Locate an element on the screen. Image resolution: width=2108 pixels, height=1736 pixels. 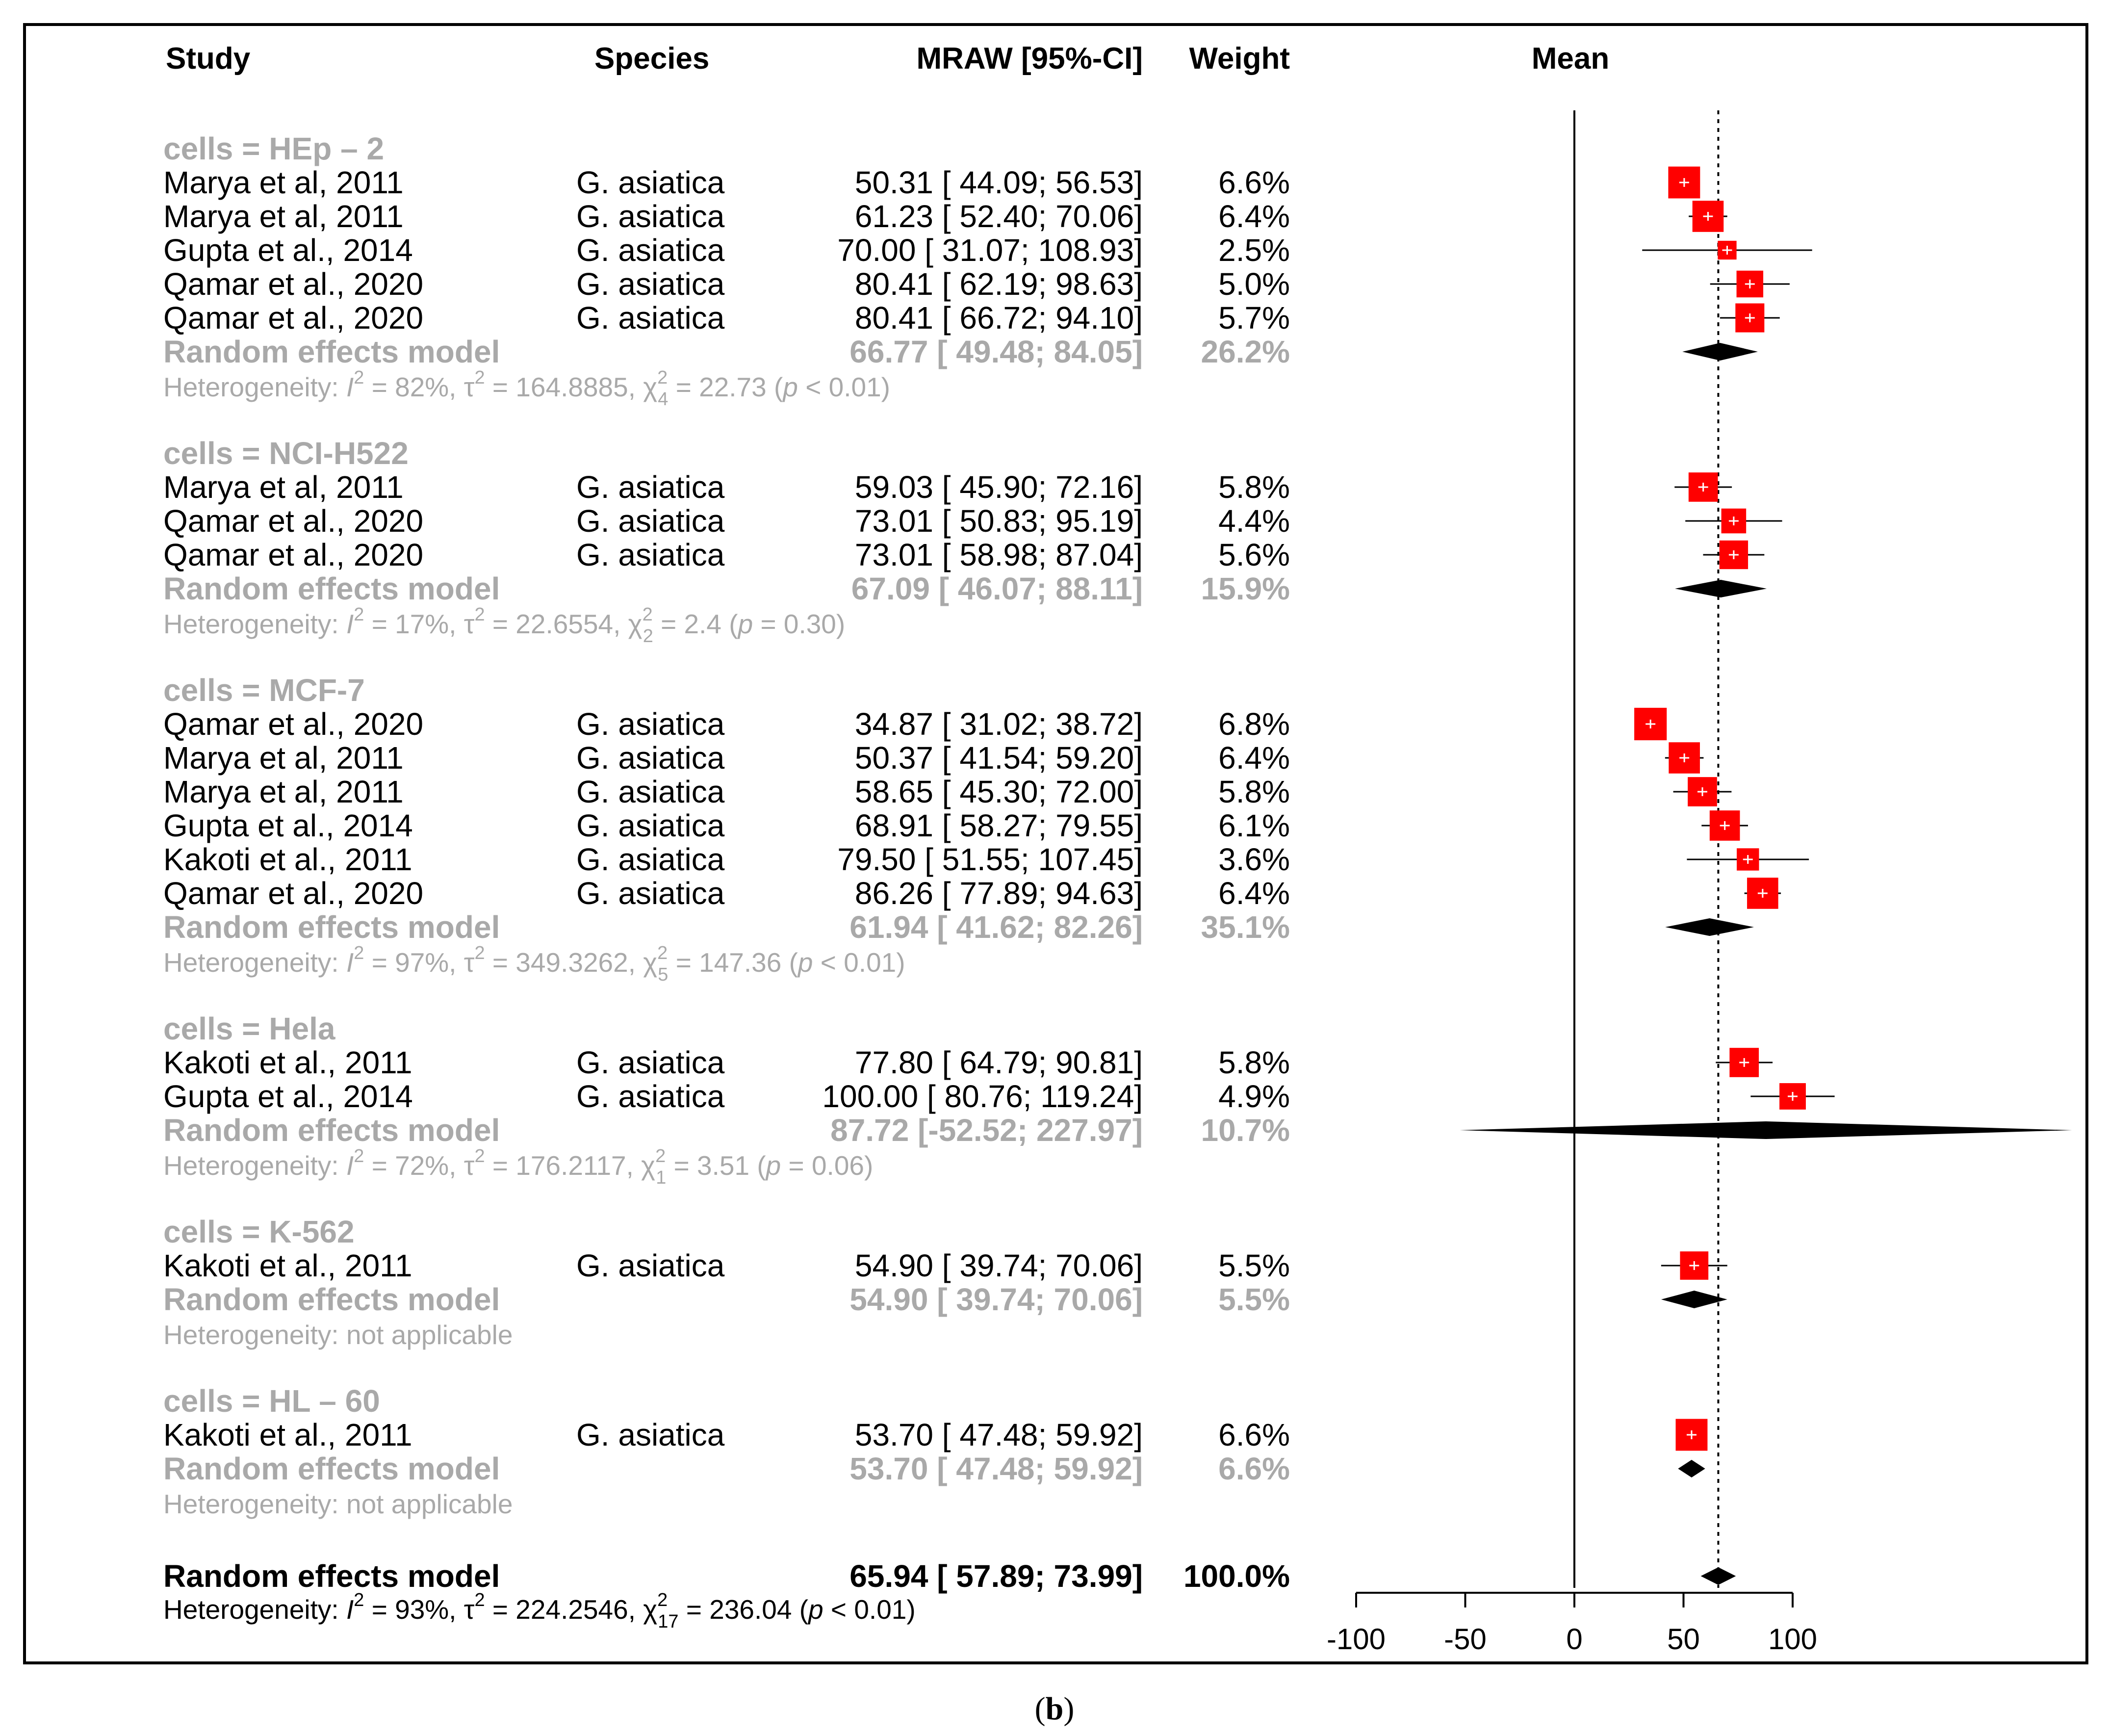
group-model-weight: 10.7% is located at coordinates (1246, 1130).